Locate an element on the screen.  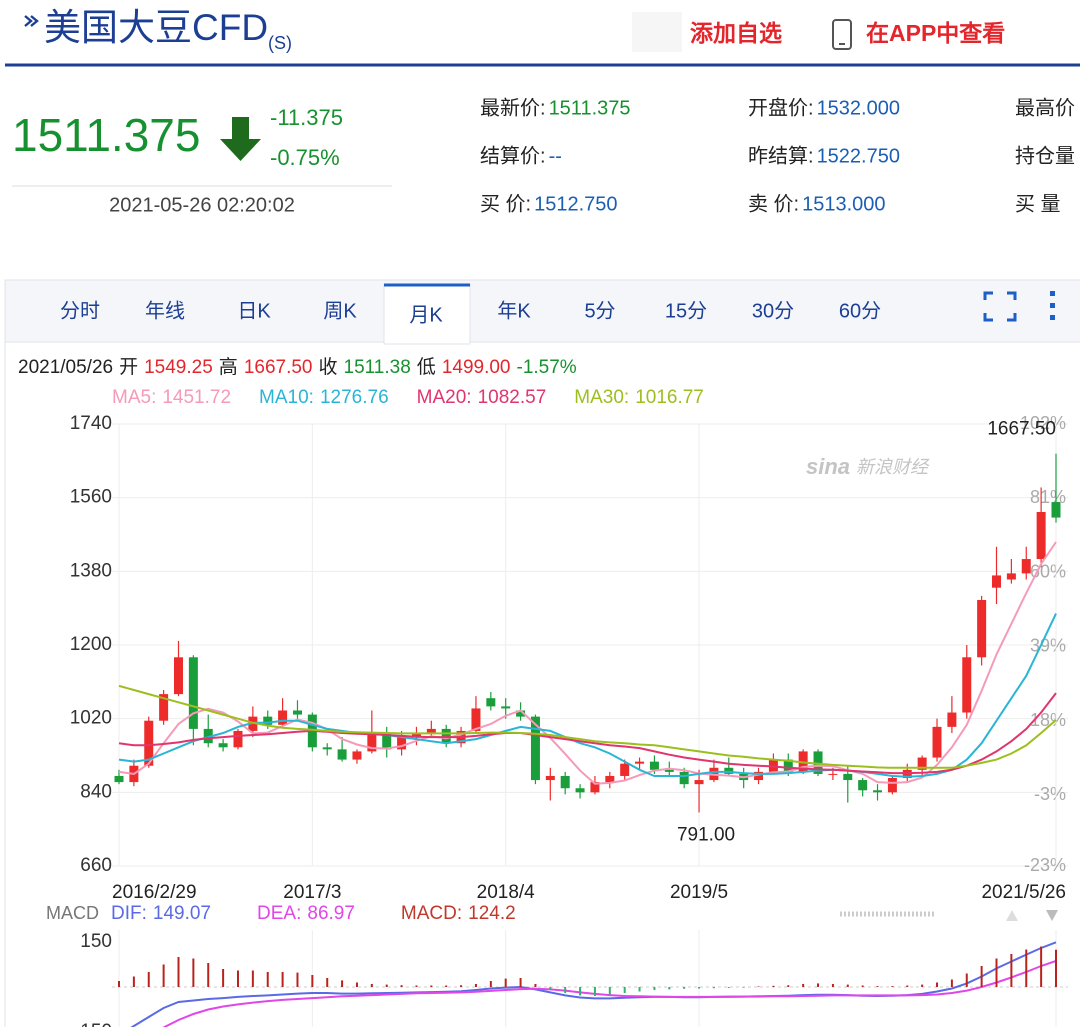
y2-tick-label: 39% is located at coordinates (1048, 646).